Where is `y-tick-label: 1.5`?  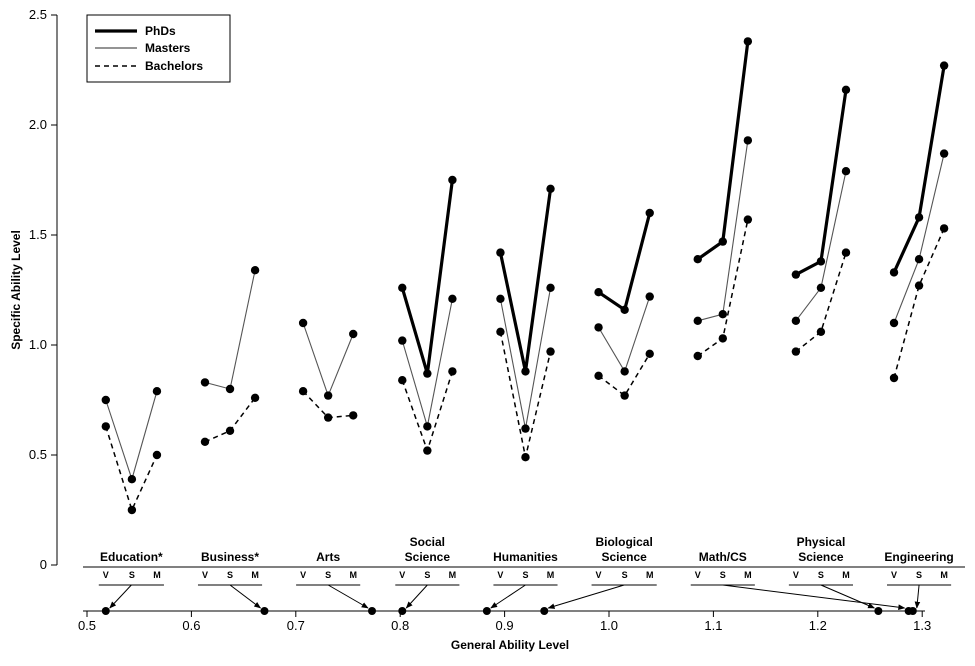 y-tick-label: 1.5 is located at coordinates (38, 234).